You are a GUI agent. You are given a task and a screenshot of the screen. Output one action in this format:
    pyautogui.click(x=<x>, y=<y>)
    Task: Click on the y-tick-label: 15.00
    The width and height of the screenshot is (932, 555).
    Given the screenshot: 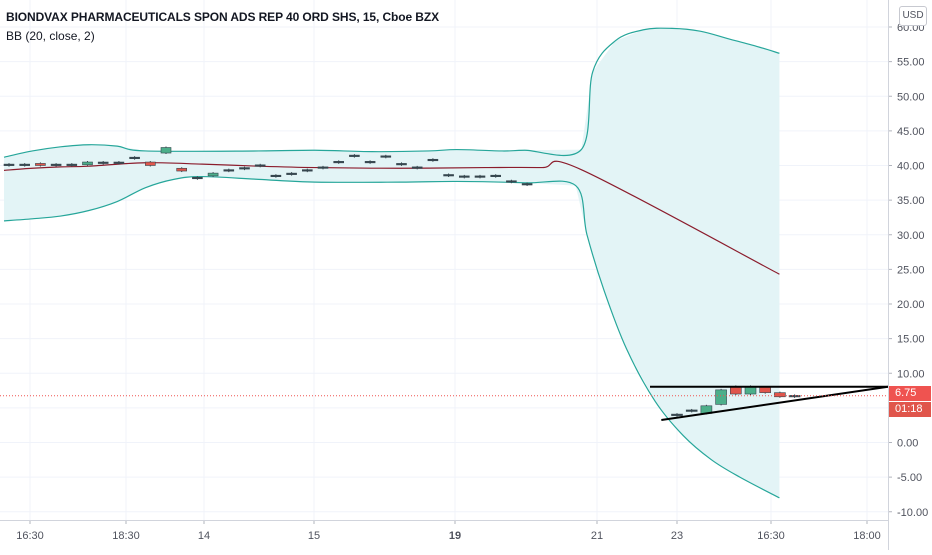 What is the action you would take?
    pyautogui.click(x=911, y=340)
    